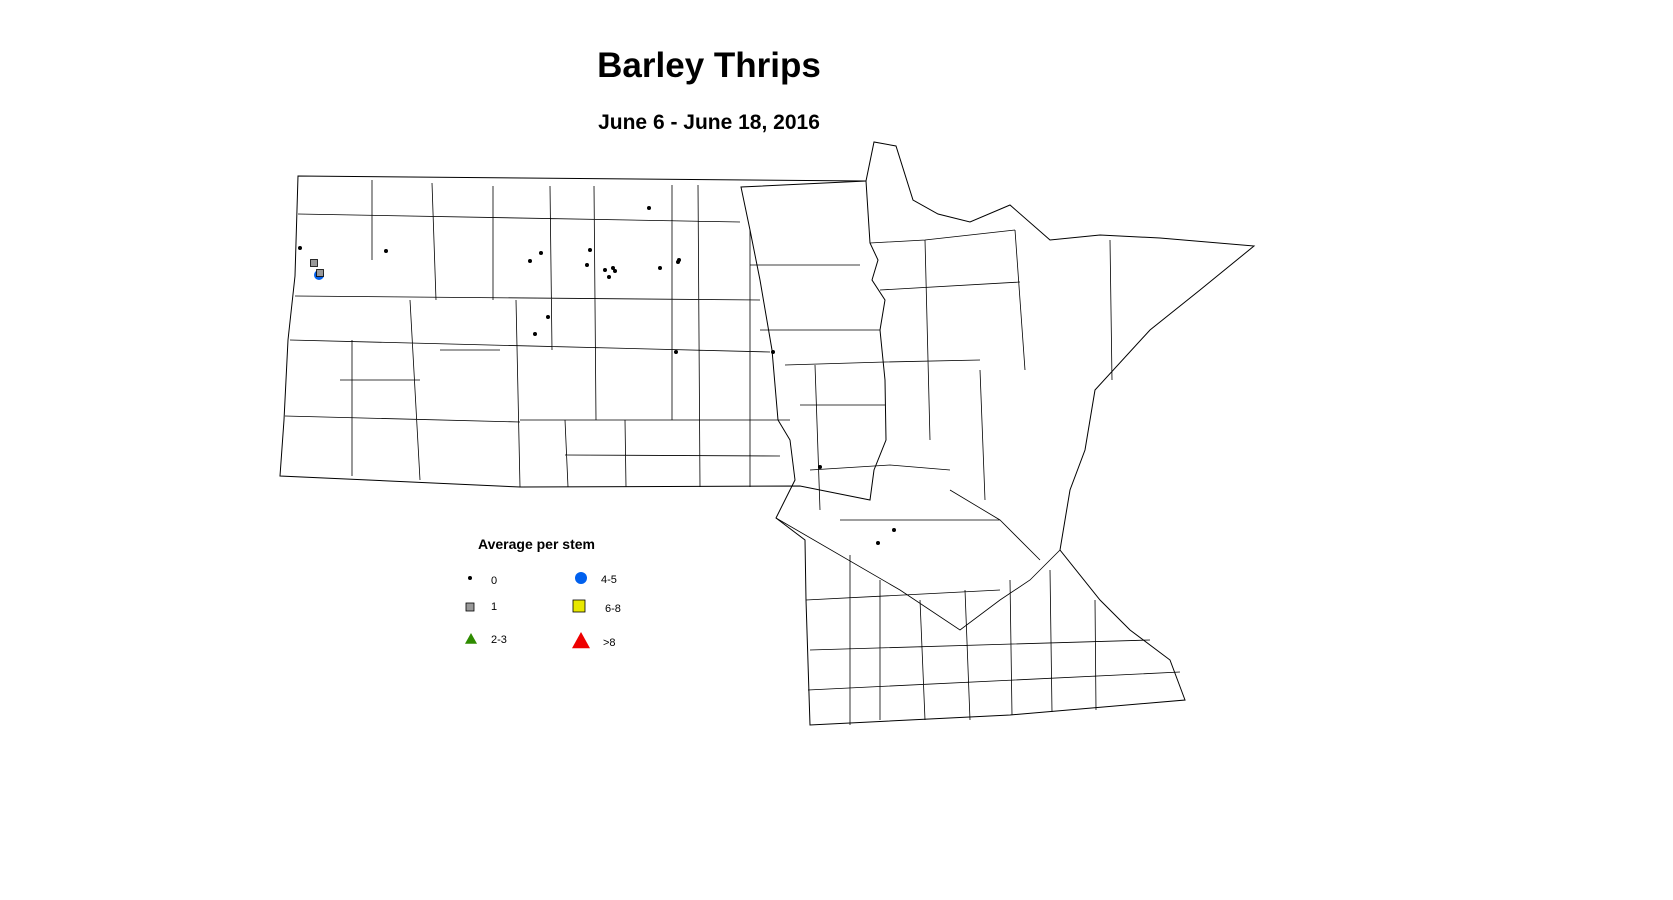  I want to click on legend-label-0: 0, so click(494, 581).